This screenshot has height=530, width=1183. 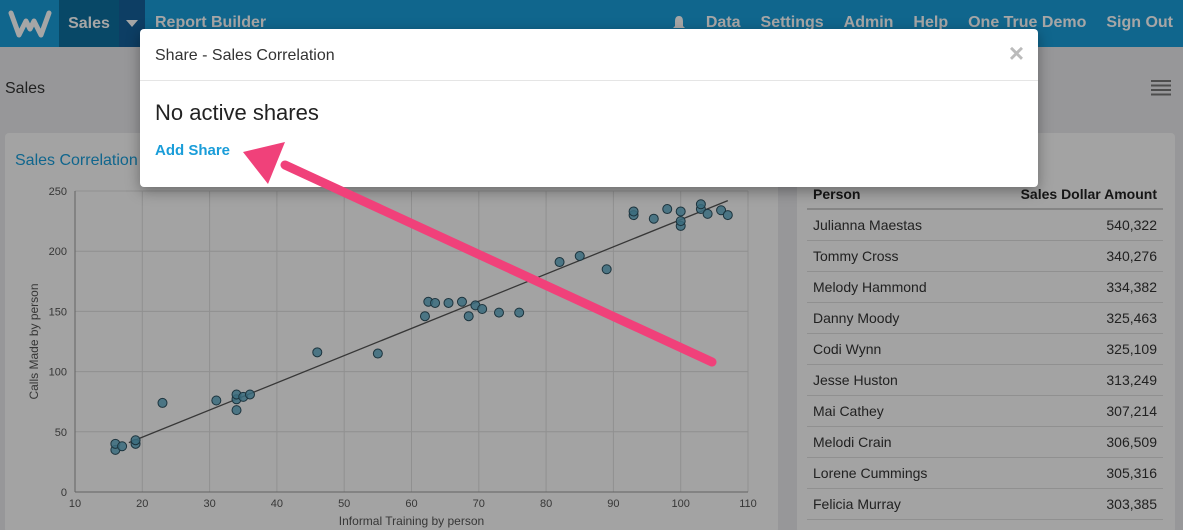 What do you see at coordinates (193, 150) in the screenshot?
I see `add-share-link: Add Share` at bounding box center [193, 150].